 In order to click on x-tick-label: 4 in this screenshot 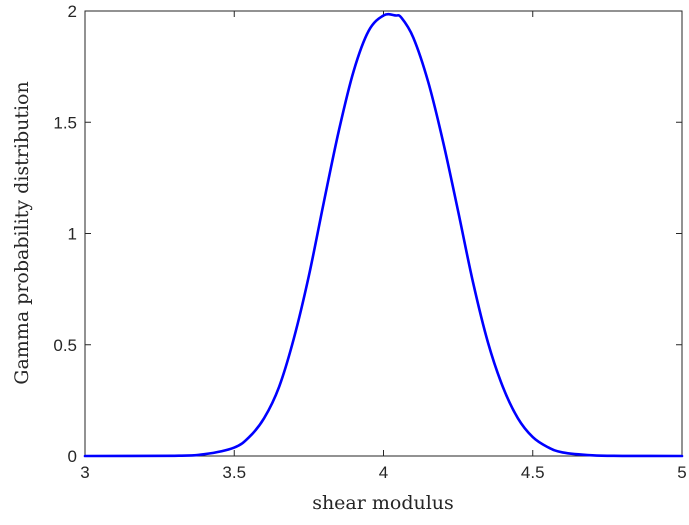, I will do `click(383, 472)`.